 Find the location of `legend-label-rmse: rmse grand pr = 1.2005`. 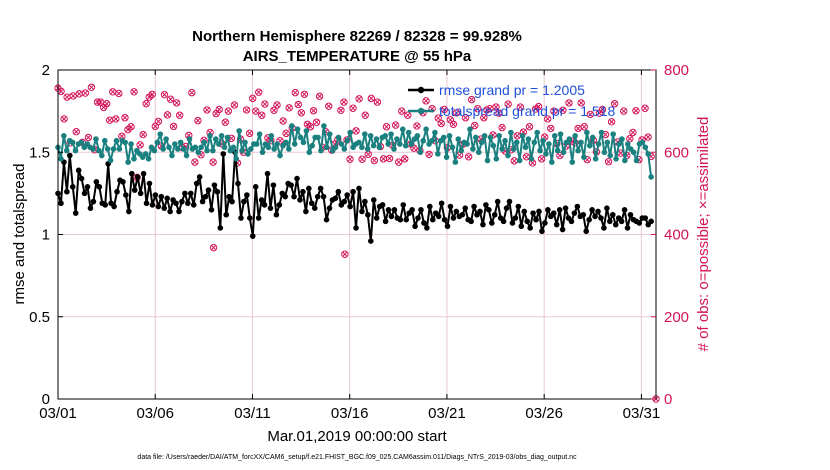

legend-label-rmse: rmse grand pr = 1.2005 is located at coordinates (512, 90).